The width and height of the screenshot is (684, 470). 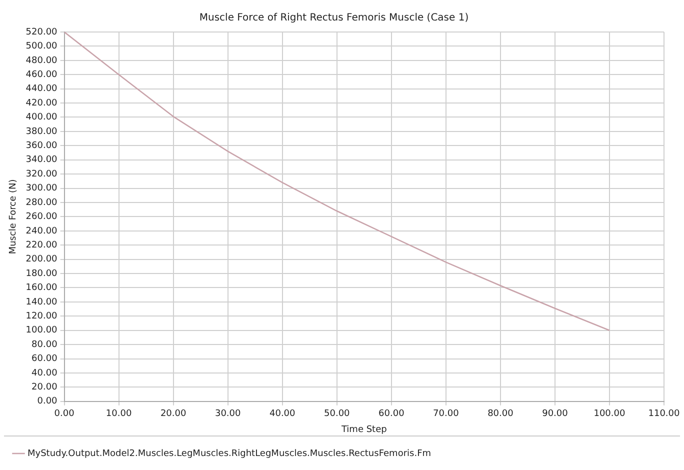 What do you see at coordinates (555, 414) in the screenshot?
I see `x-tick-label: 90.00` at bounding box center [555, 414].